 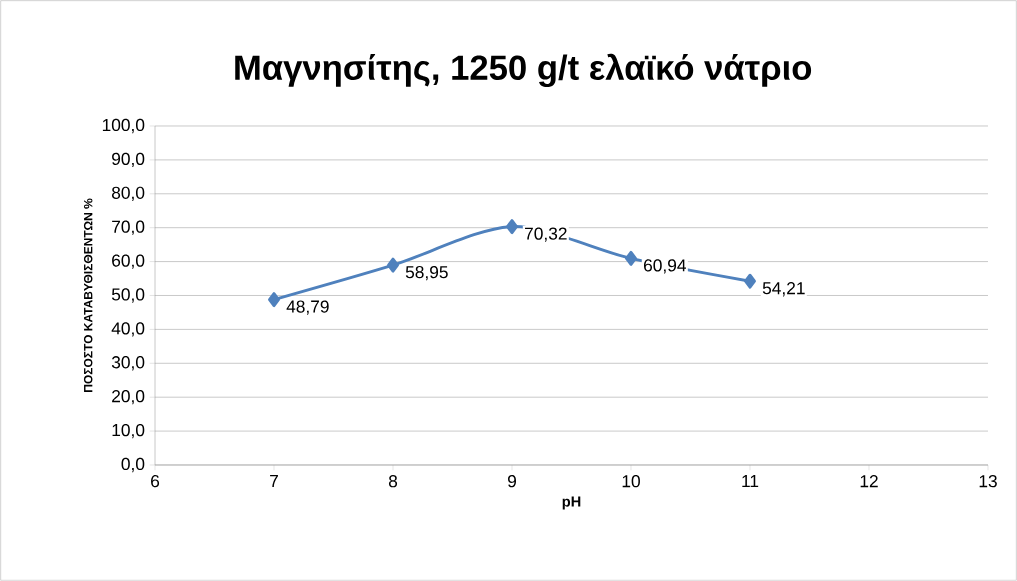 What do you see at coordinates (274, 481) in the screenshot?
I see `x-tick-label: 7` at bounding box center [274, 481].